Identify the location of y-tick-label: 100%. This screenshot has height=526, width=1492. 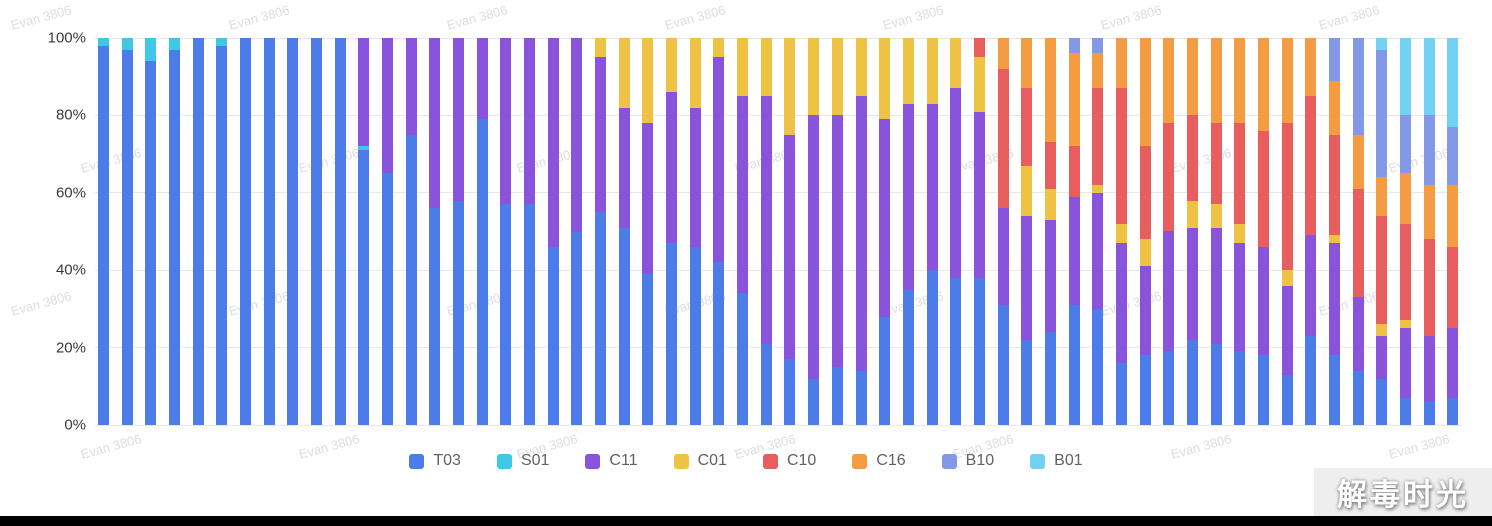
(66, 38).